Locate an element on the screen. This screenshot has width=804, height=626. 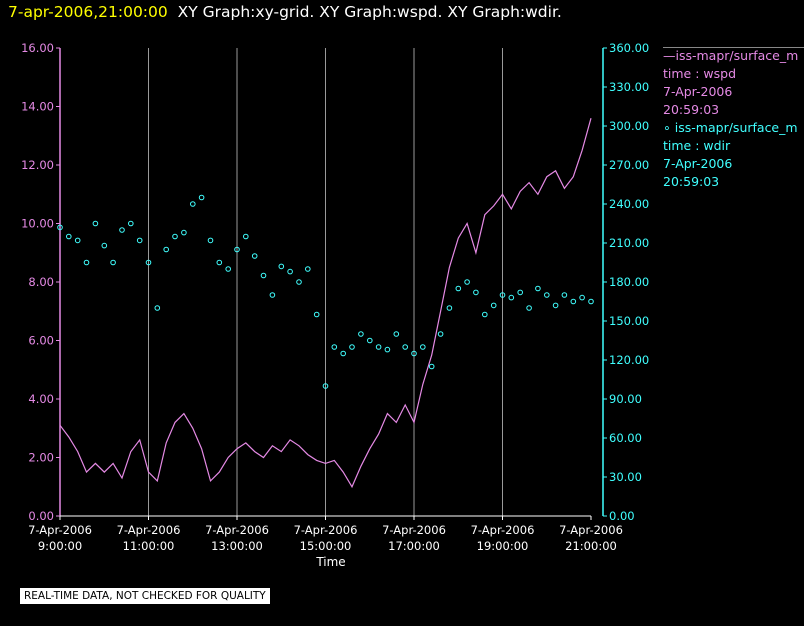
x-tick-time: 21:00:00 is located at coordinates (591, 546).